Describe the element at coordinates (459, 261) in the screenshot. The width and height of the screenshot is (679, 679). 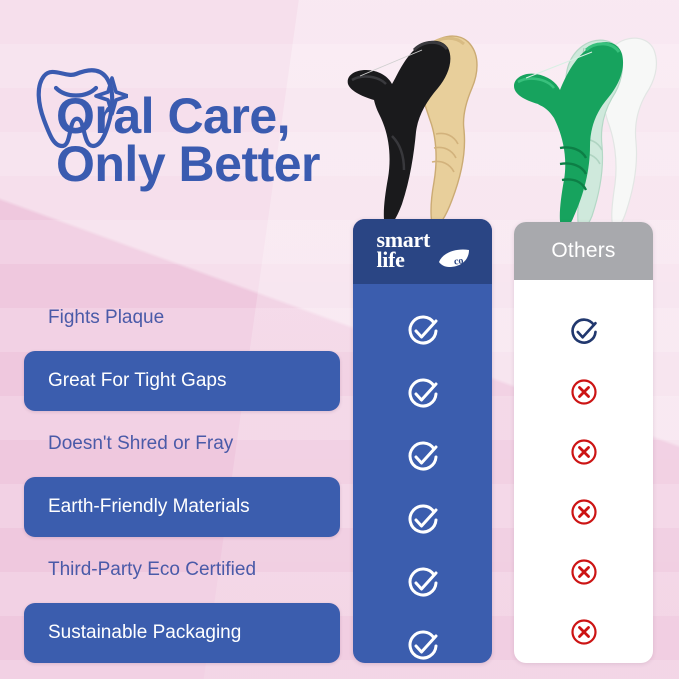
I see `logo-leaf-text: co` at that location.